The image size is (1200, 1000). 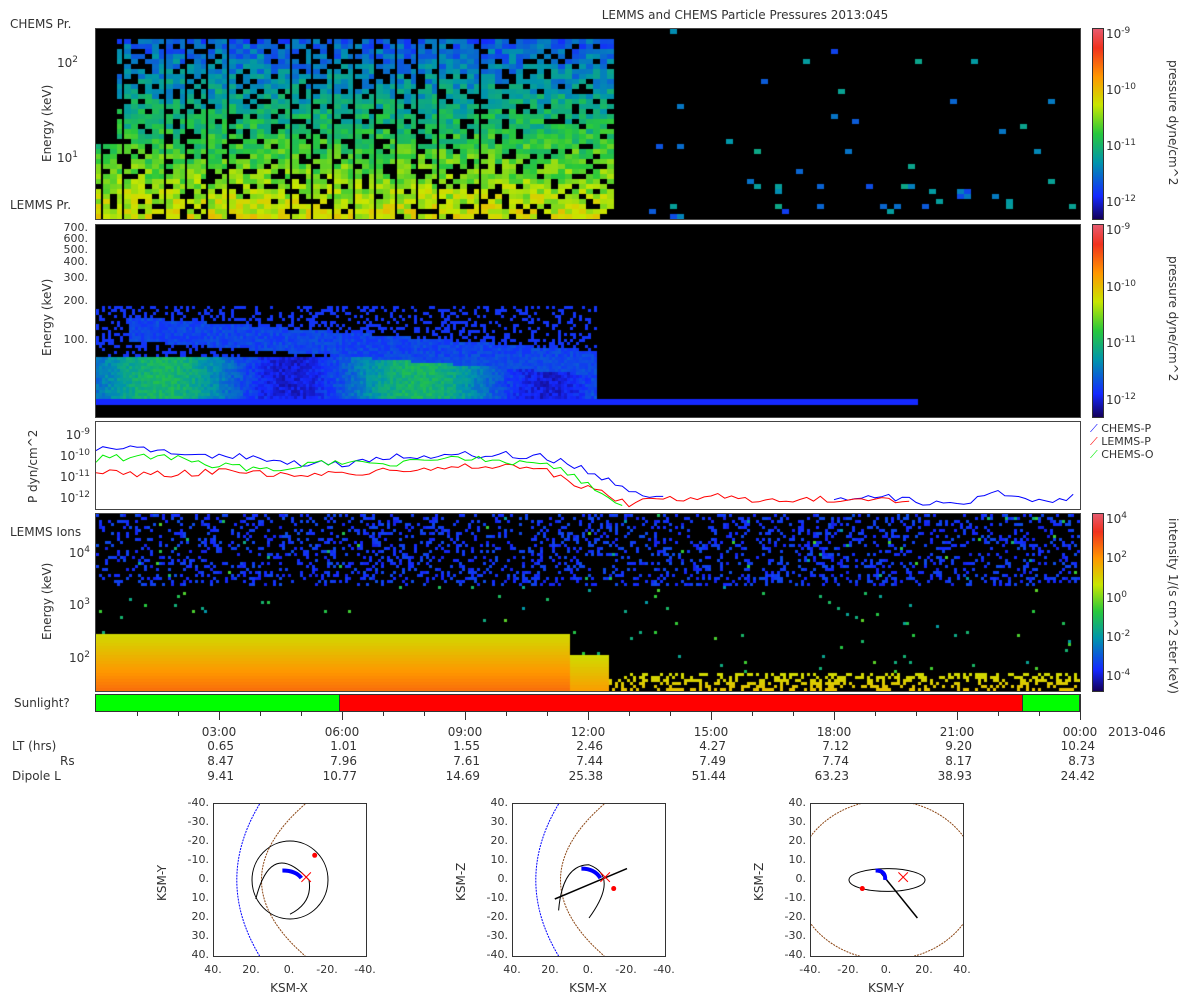 I want to click on colorbar-tick: 10², so click(x=1117, y=558).